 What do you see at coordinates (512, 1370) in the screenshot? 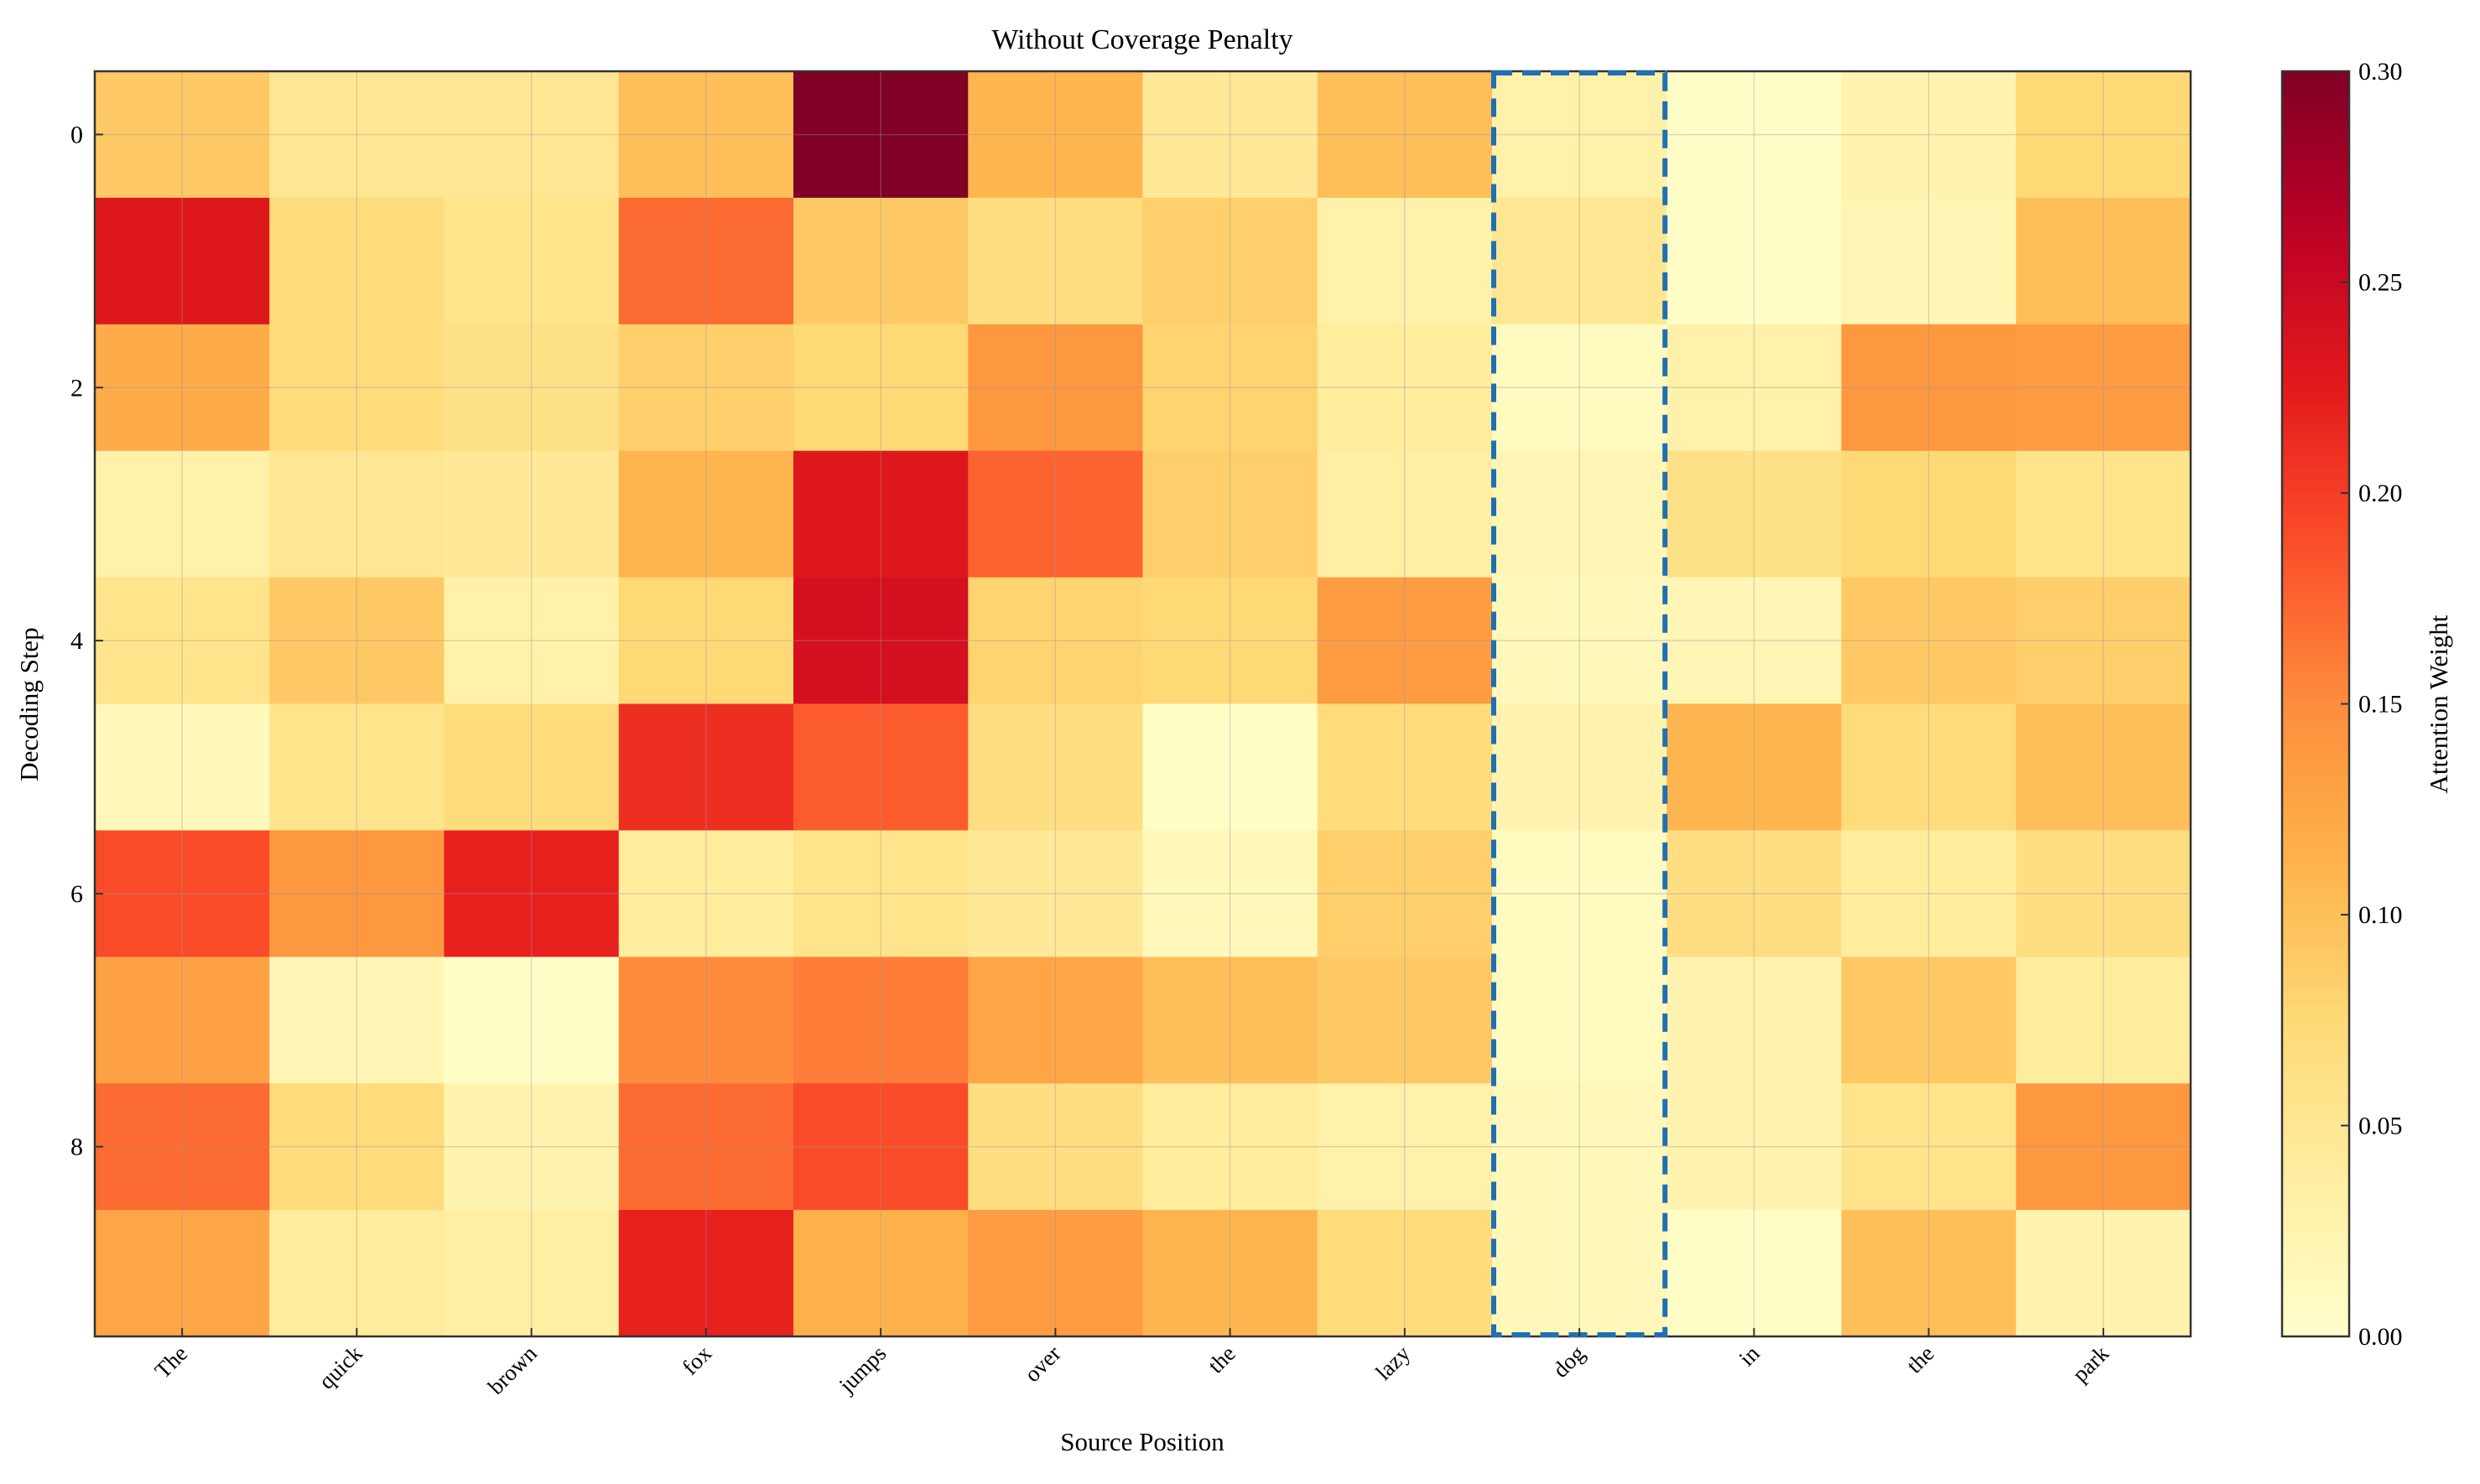
I see `x-tick-label: brown` at bounding box center [512, 1370].